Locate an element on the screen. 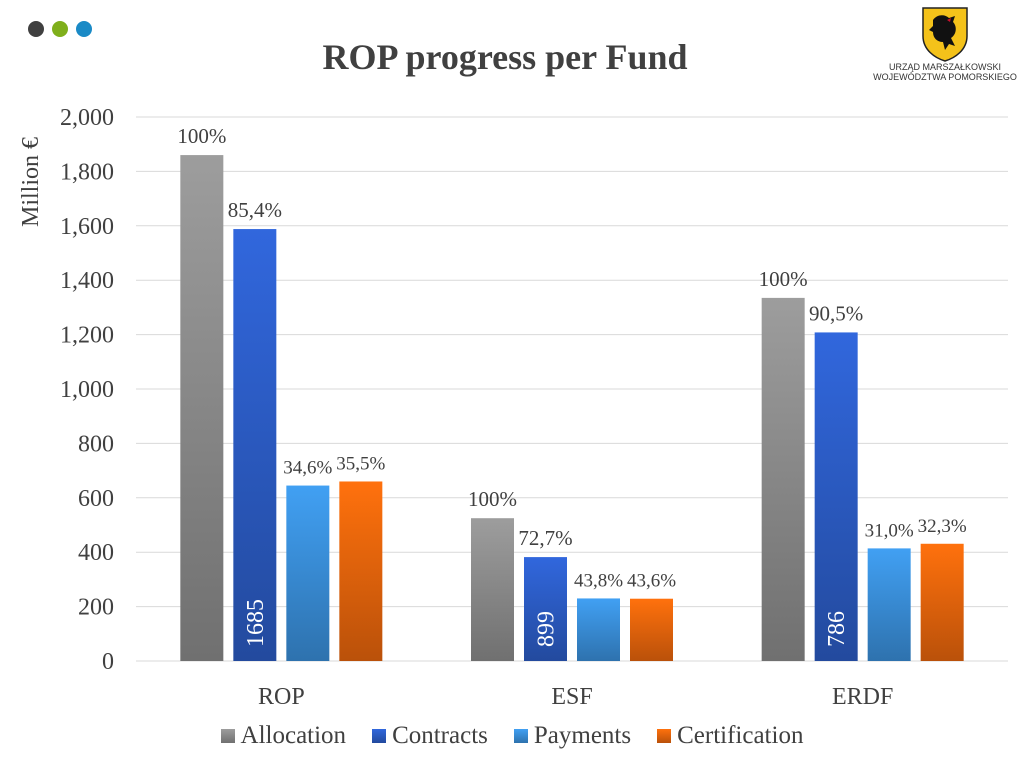 The height and width of the screenshot is (768, 1024). y-tick-label: 200 is located at coordinates (96, 608).